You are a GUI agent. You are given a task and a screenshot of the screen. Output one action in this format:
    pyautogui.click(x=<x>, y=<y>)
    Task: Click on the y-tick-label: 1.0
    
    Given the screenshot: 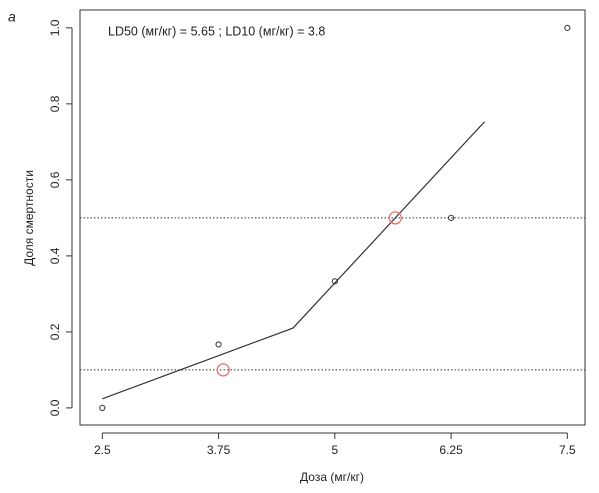 What is the action you would take?
    pyautogui.click(x=55, y=27)
    